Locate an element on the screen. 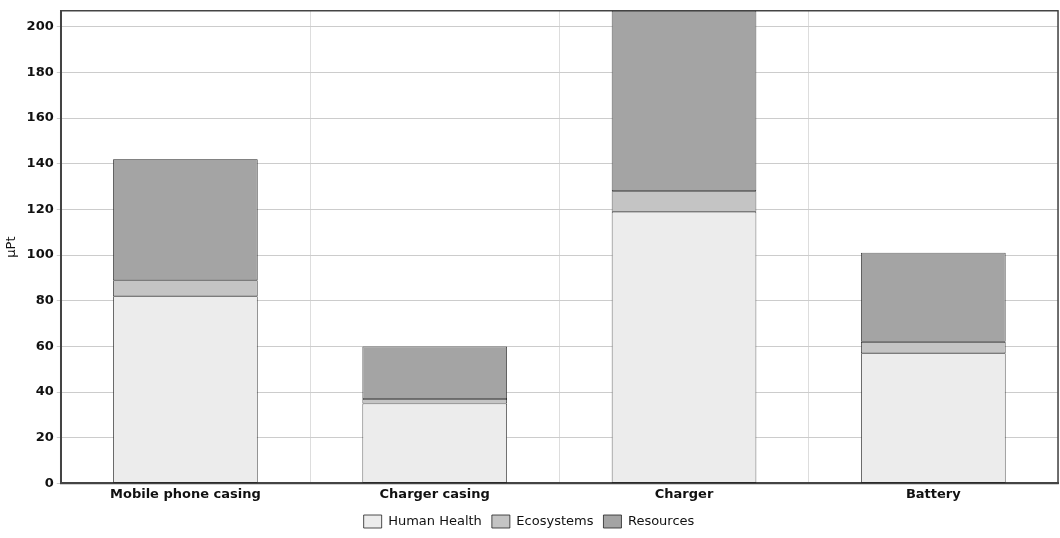  x-tick-label: Charger casing is located at coordinates (434, 493).